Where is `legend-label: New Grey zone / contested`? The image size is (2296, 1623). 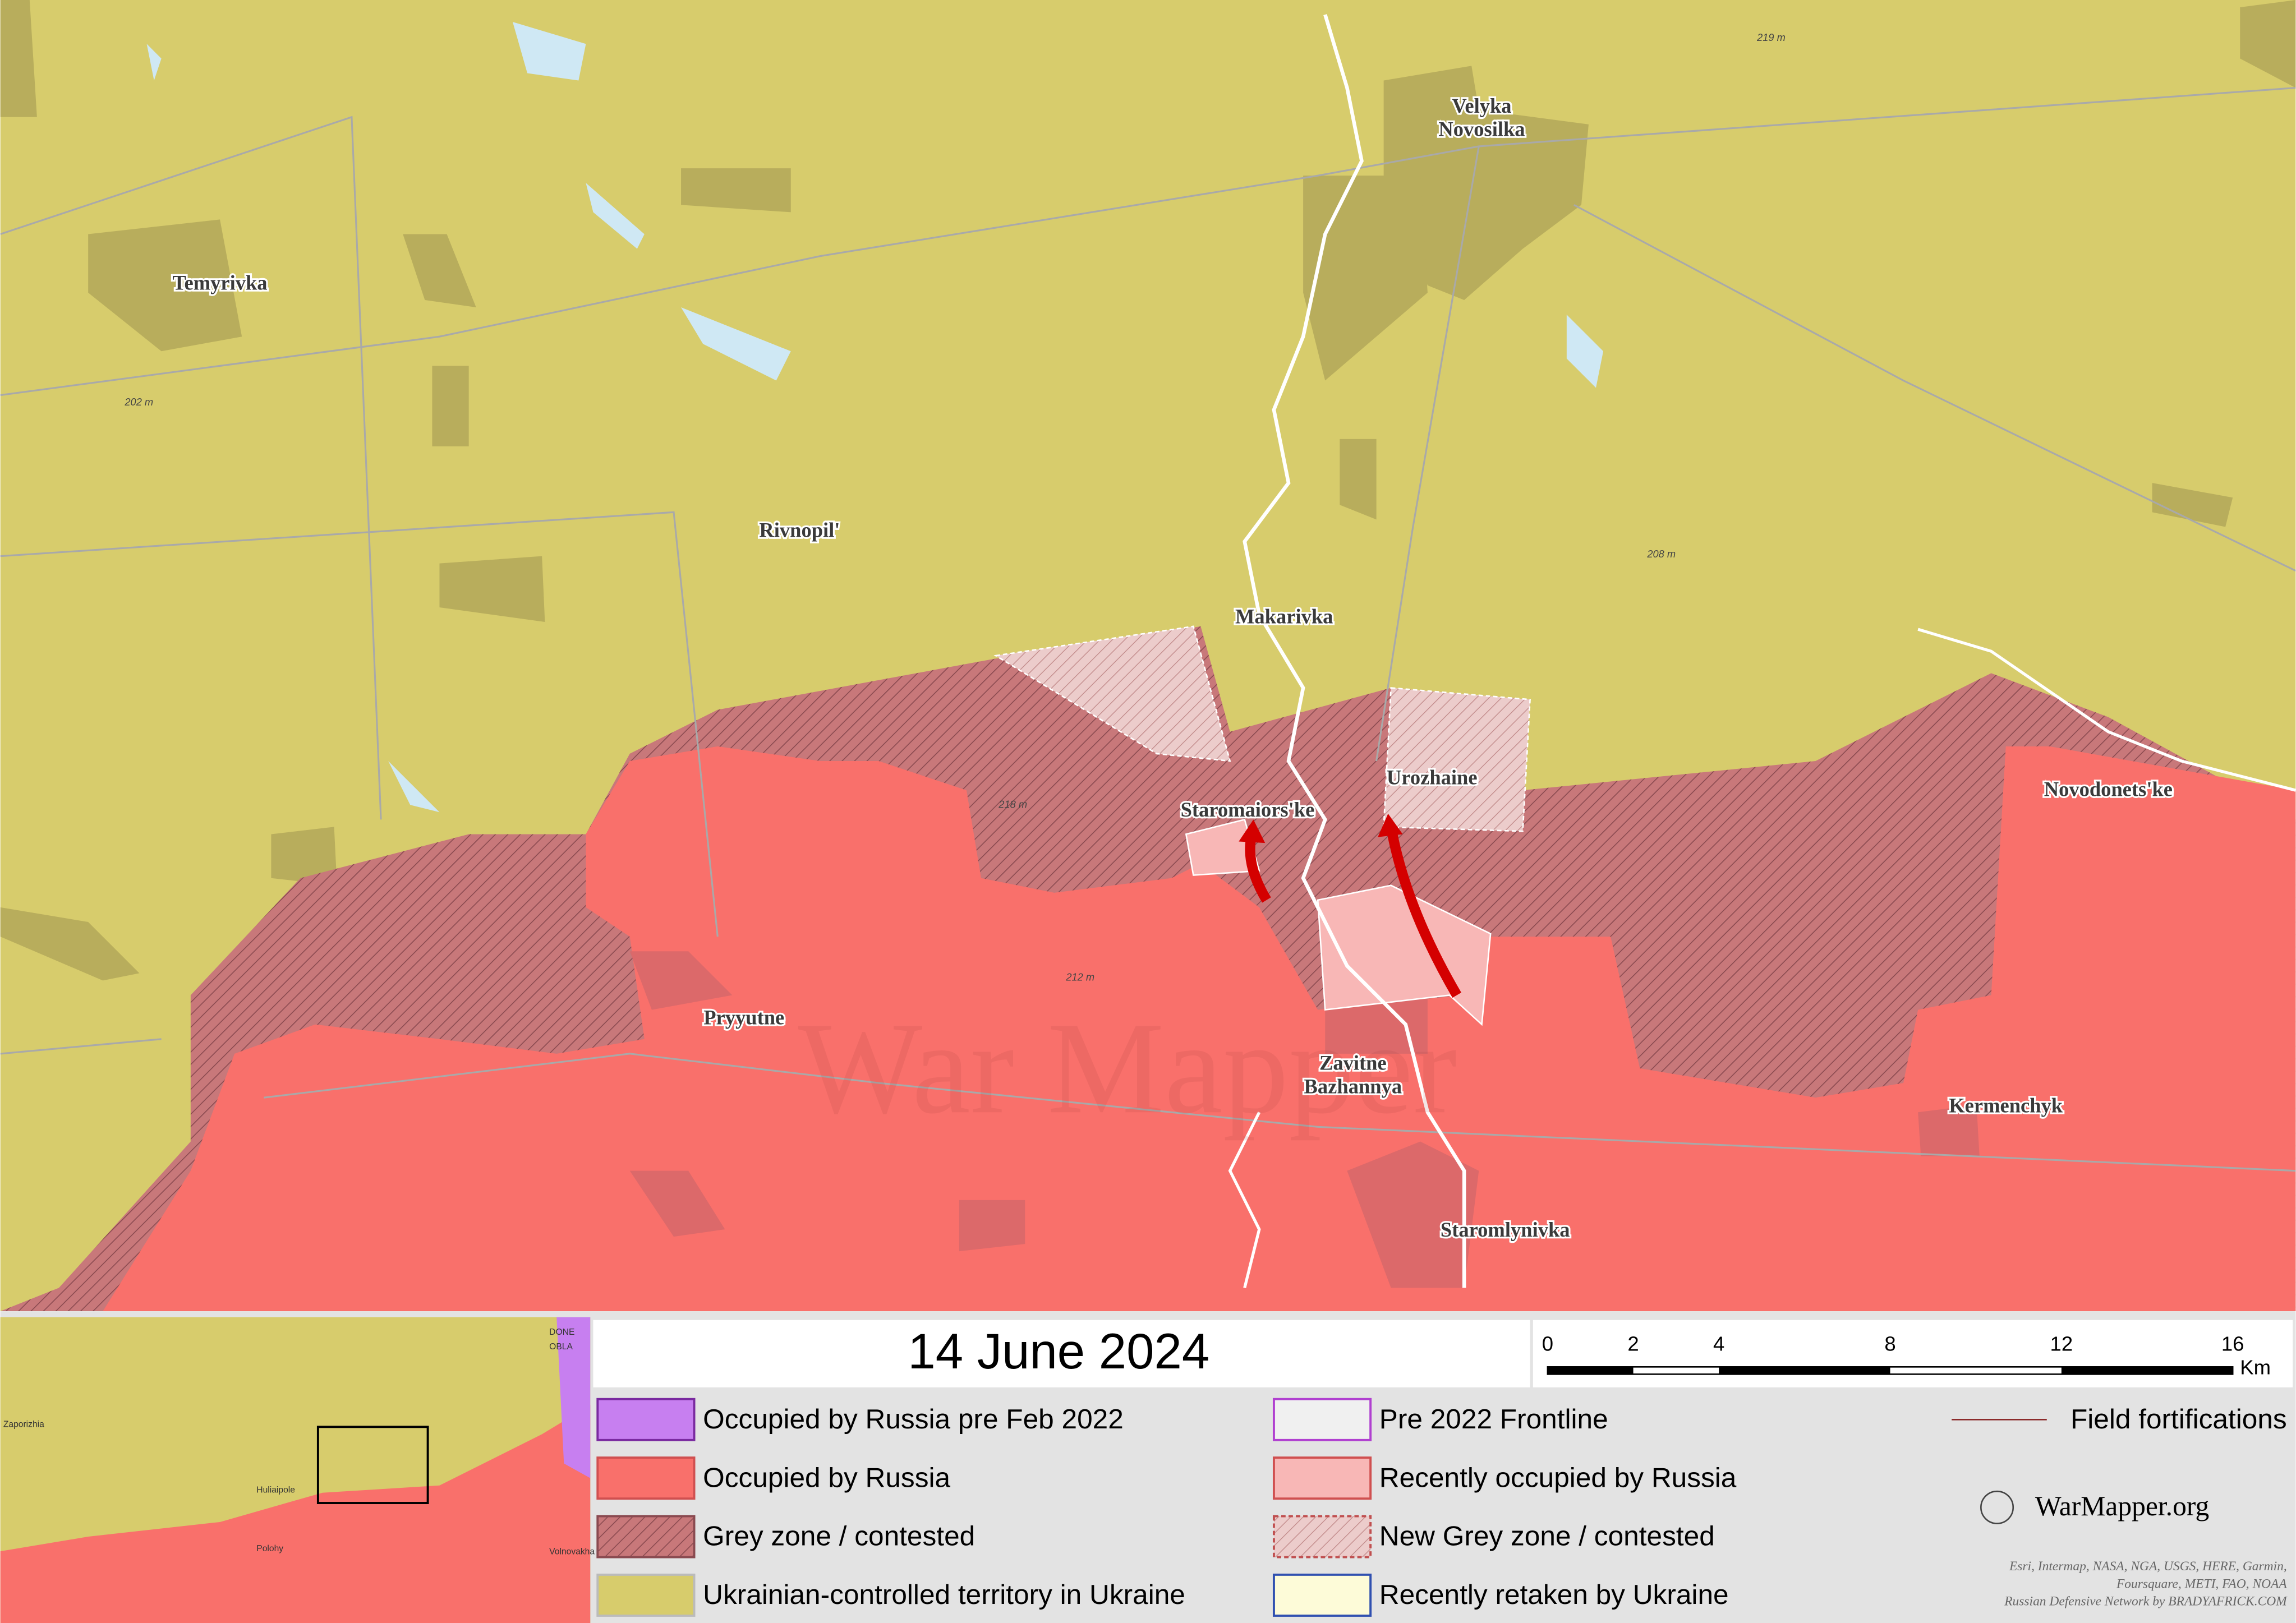 legend-label: New Grey zone / contested is located at coordinates (1547, 1536).